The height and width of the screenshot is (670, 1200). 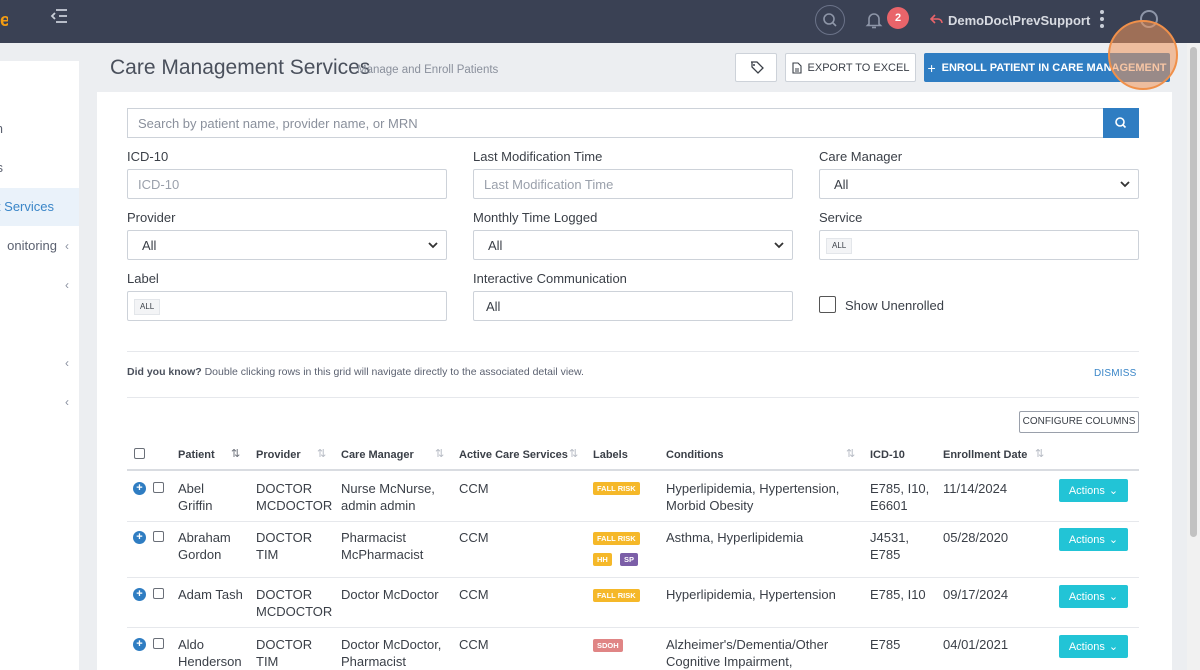 I want to click on page-scrollbar, so click(x=1193, y=356).